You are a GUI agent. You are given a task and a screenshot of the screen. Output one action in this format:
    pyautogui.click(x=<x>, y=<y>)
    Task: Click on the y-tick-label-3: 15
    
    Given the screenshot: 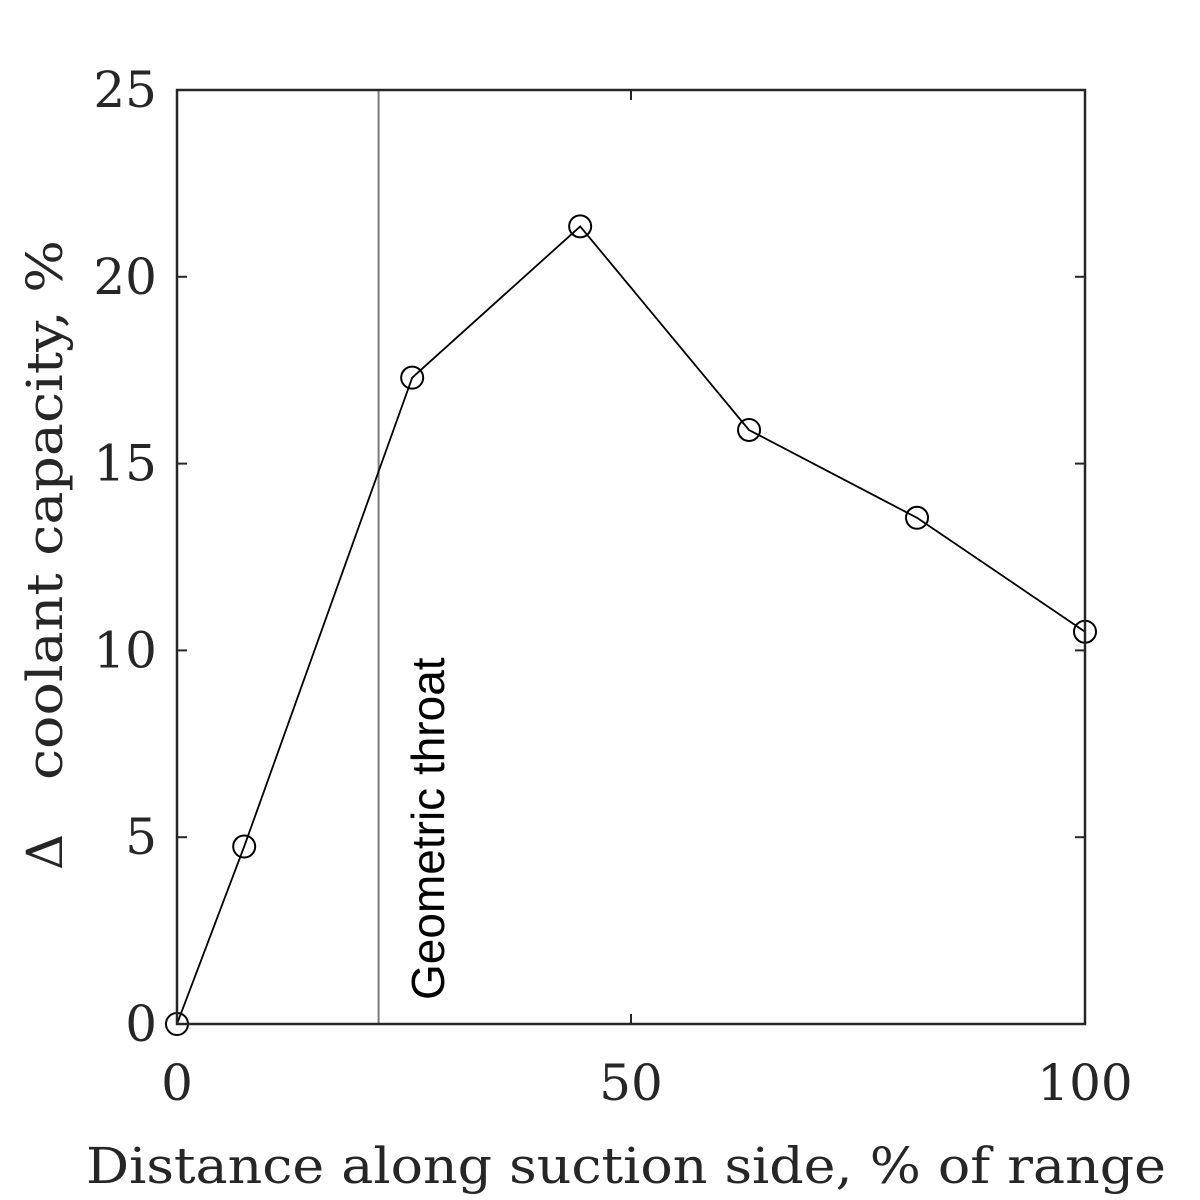 What is the action you would take?
    pyautogui.click(x=125, y=464)
    